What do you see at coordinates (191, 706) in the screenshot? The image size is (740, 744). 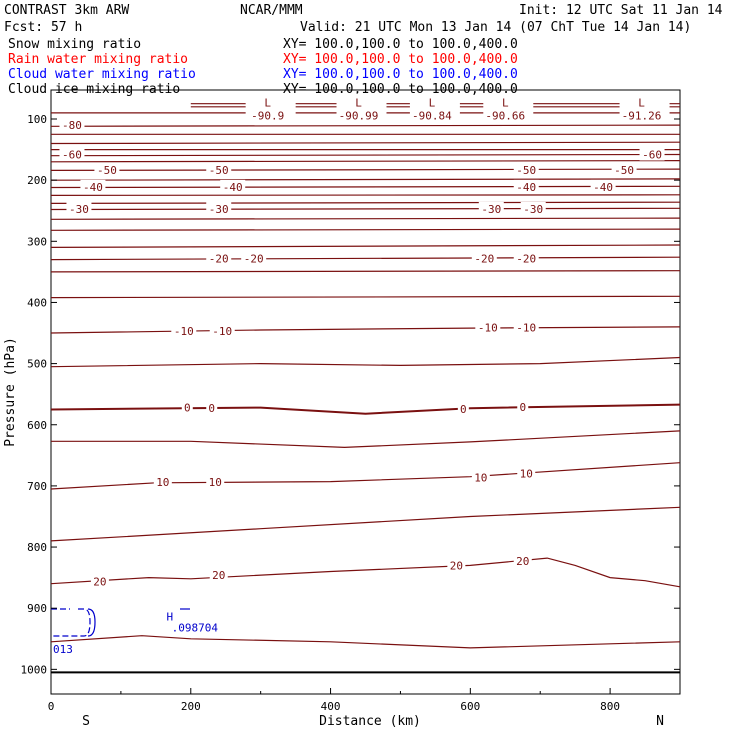 I see `x-tick-label-1: 200` at bounding box center [191, 706].